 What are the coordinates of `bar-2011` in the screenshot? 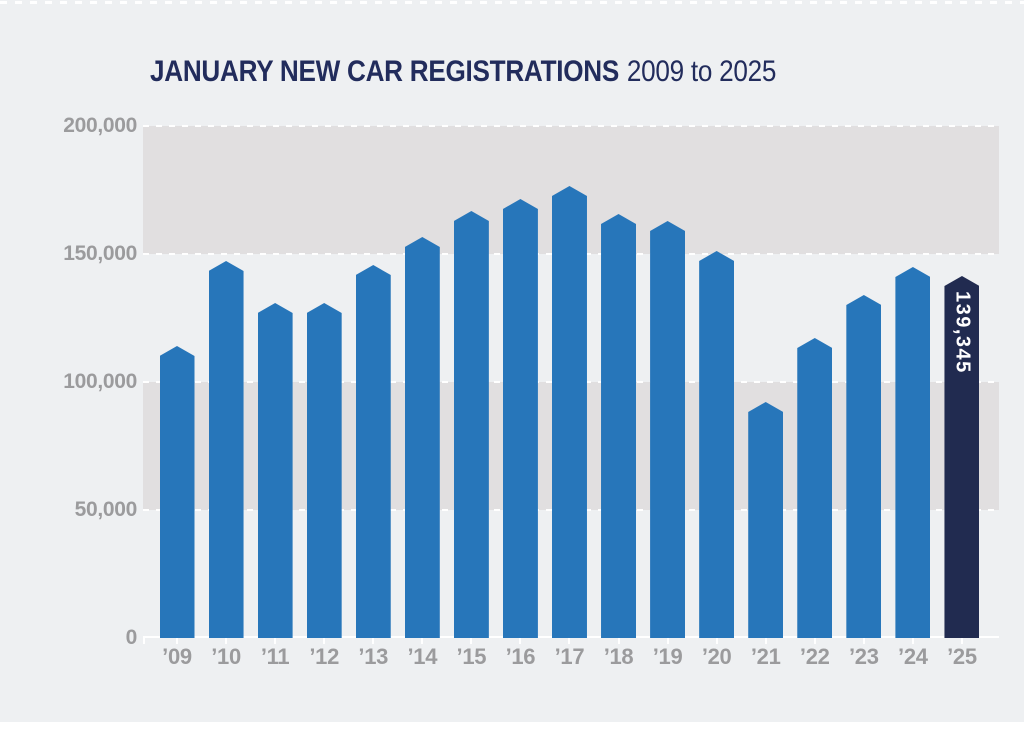 It's located at (275, 470).